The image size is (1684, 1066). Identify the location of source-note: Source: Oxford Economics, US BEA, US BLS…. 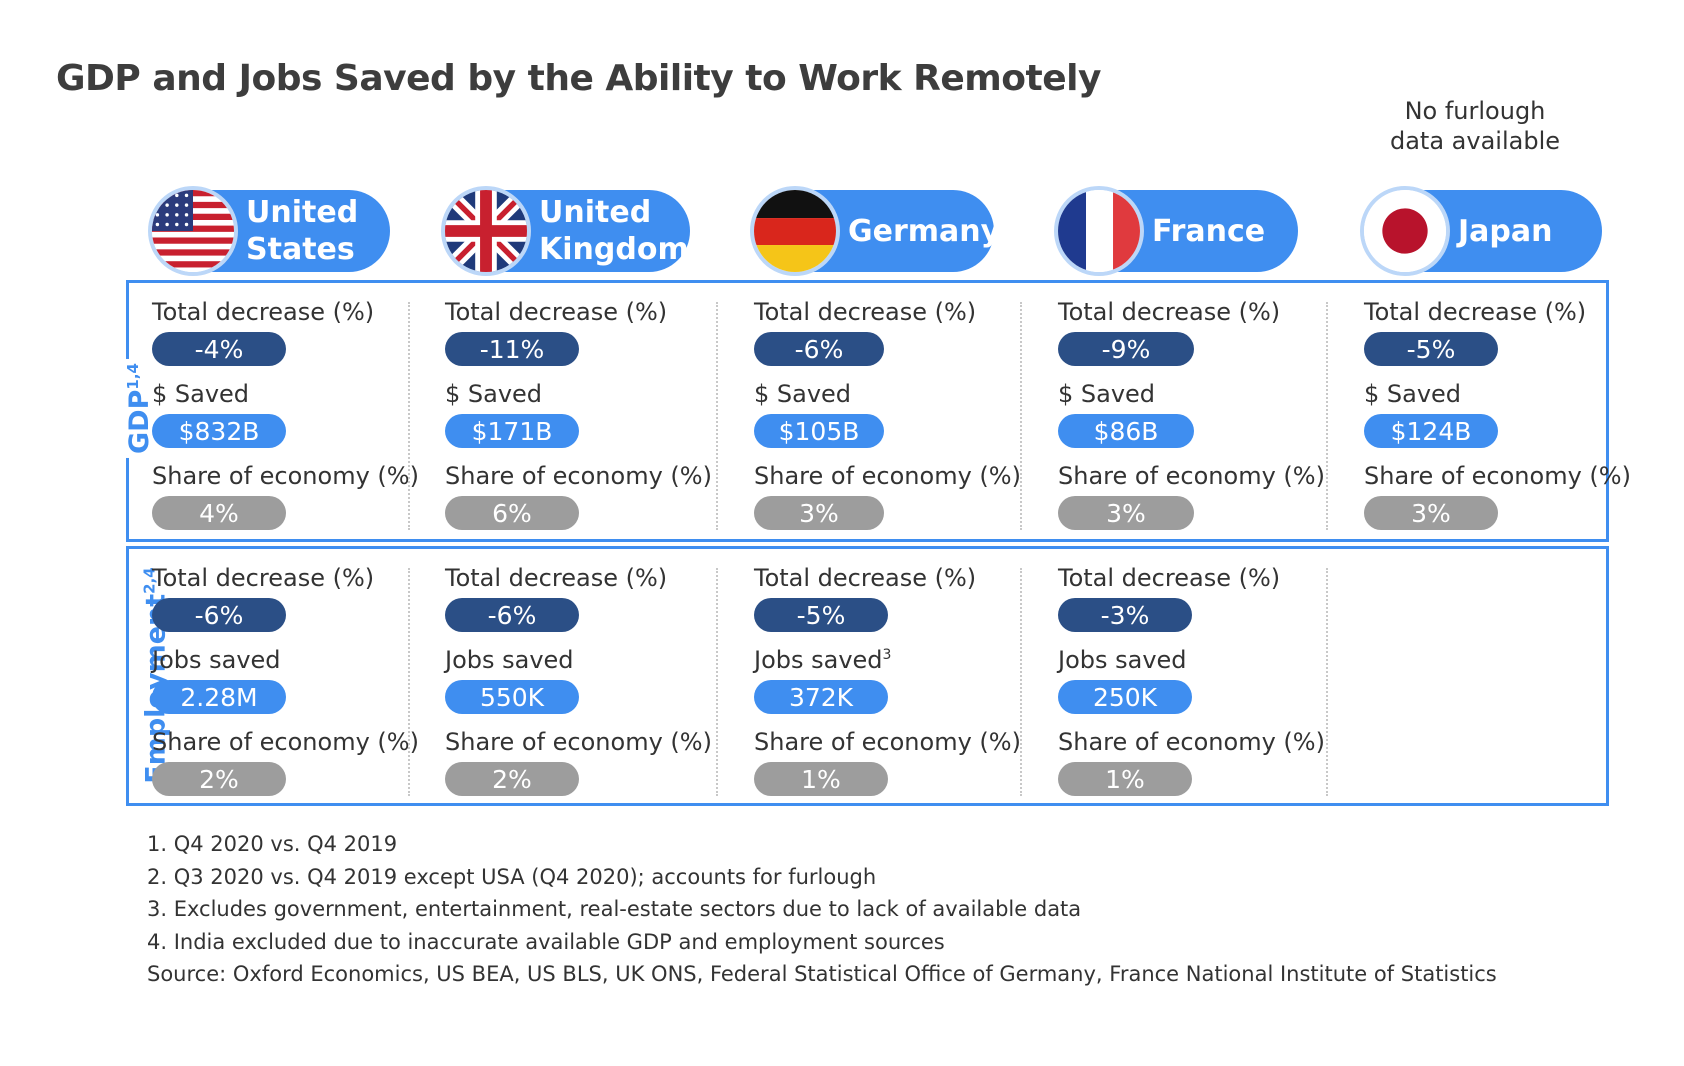
(822, 974).